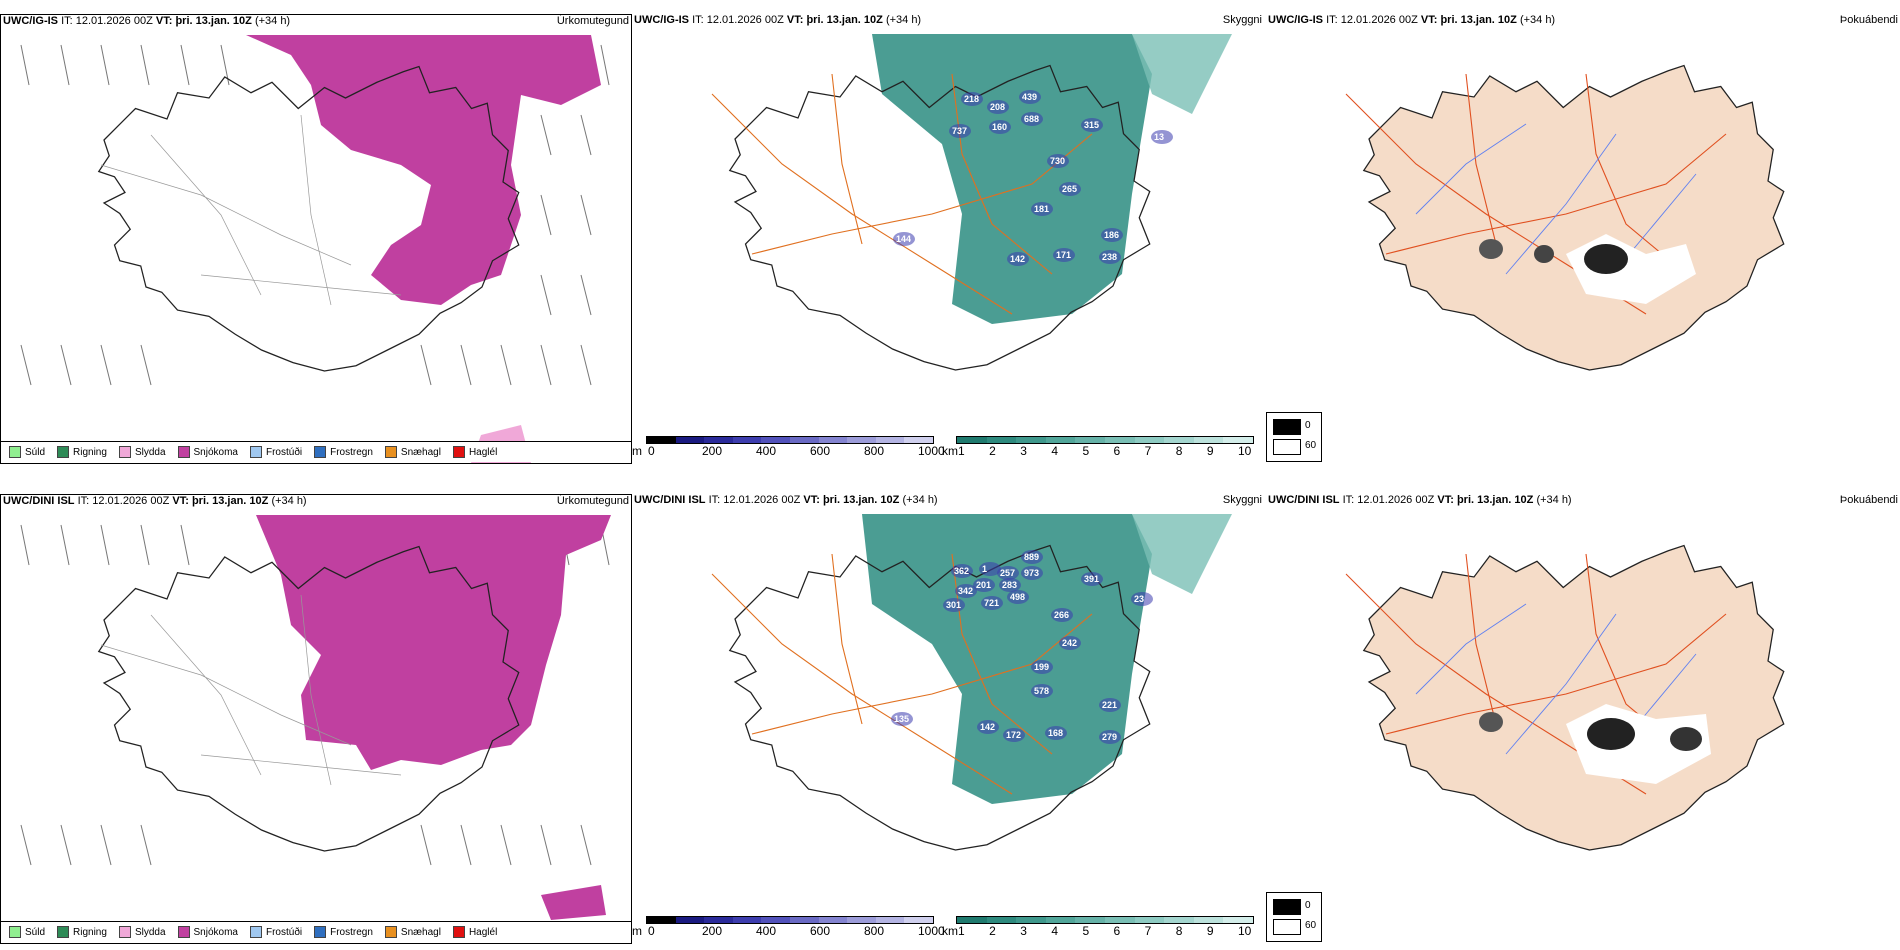  What do you see at coordinates (592, 501) in the screenshot?
I see `panel-type-label: Úrkomutegund` at bounding box center [592, 501].